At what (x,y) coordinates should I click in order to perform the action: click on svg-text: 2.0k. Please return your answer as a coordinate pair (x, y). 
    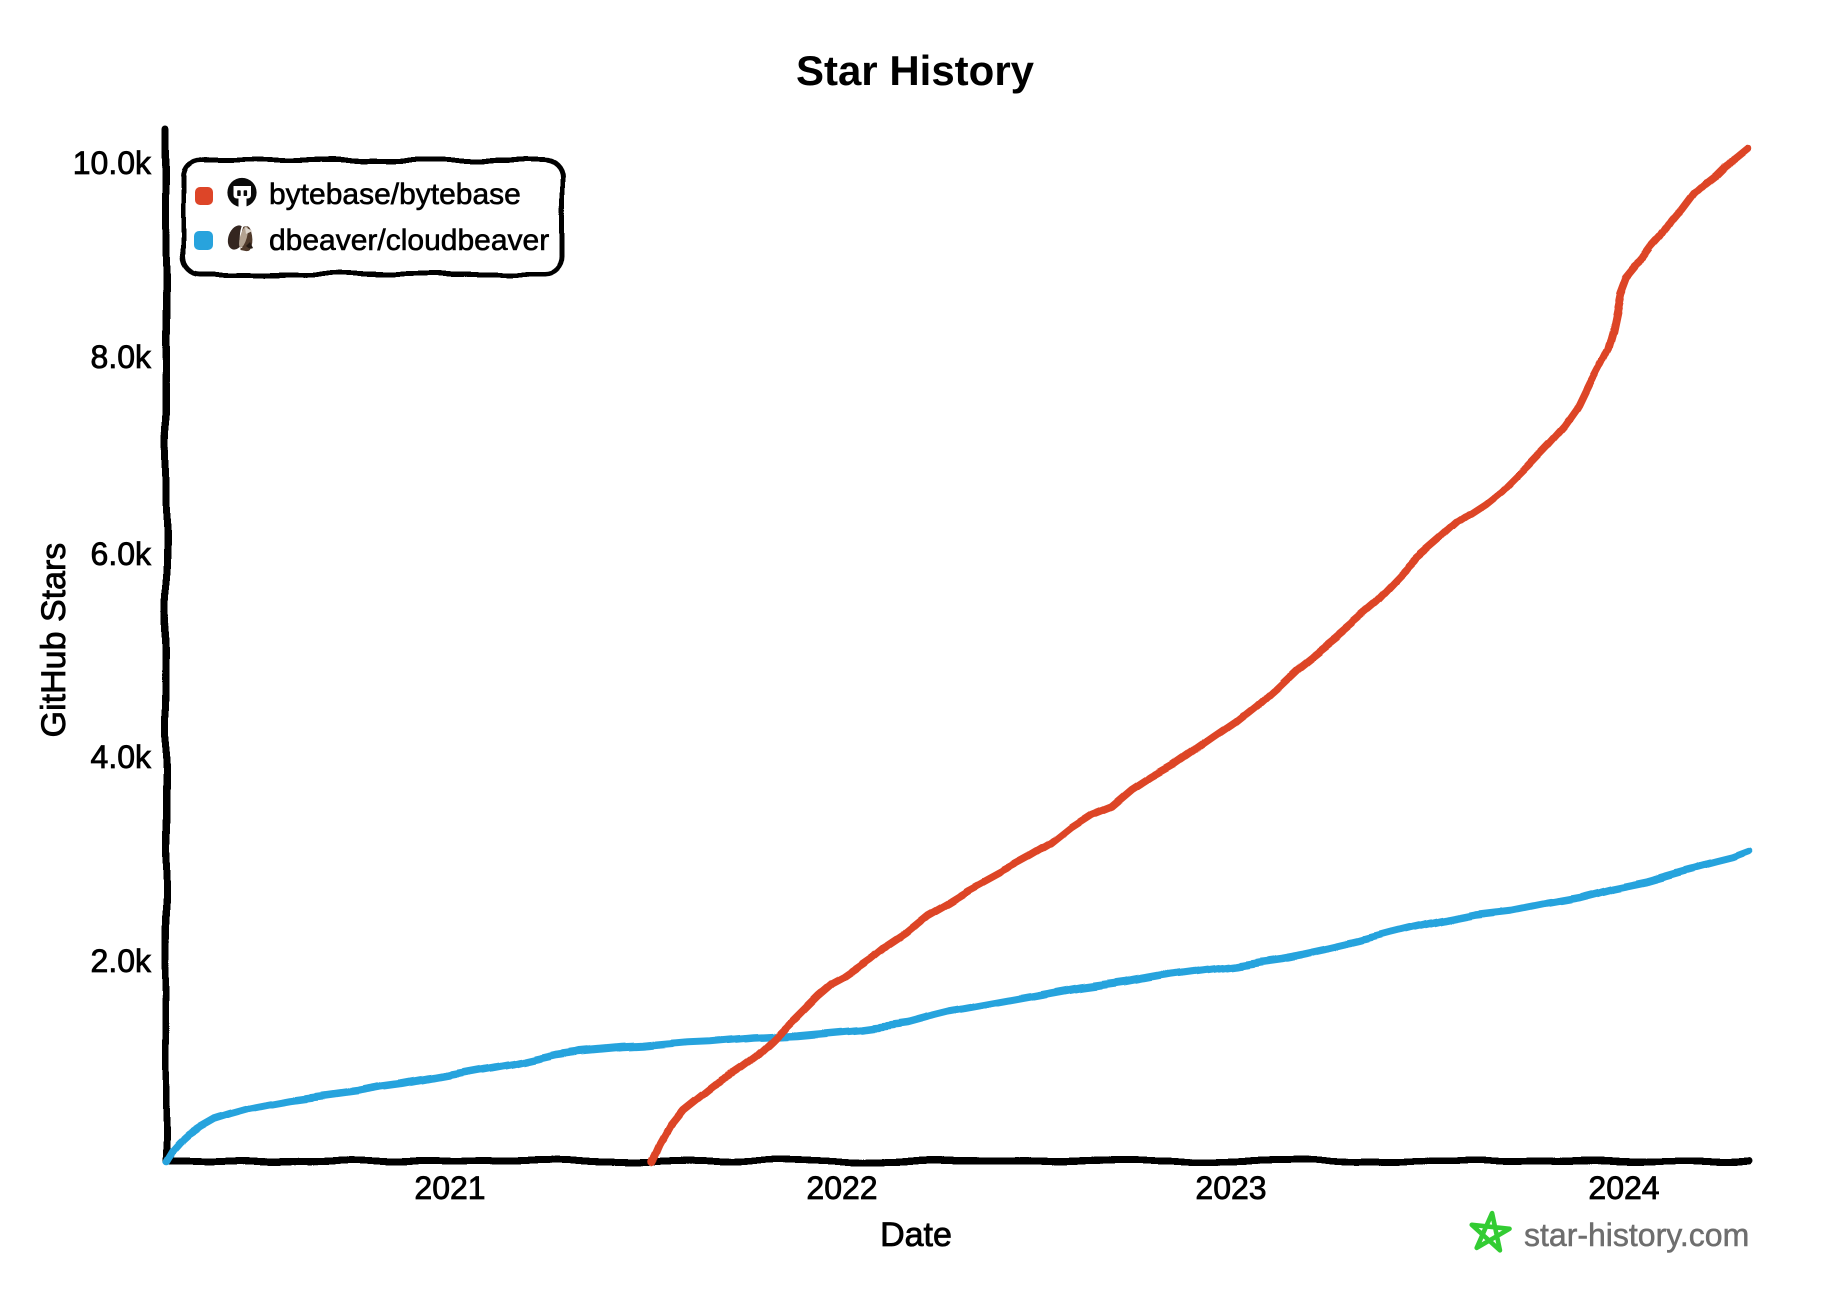
    Looking at the image, I should click on (121, 961).